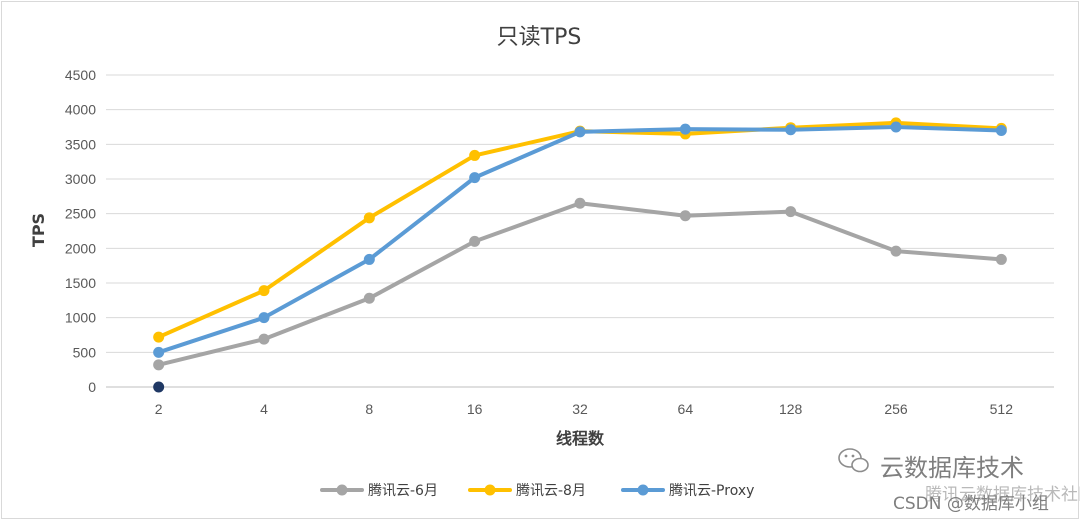 The width and height of the screenshot is (1080, 520). What do you see at coordinates (1002, 495) in the screenshot?
I see `watermark-overlay-text: 腾讯云数据库技术社区` at bounding box center [1002, 495].